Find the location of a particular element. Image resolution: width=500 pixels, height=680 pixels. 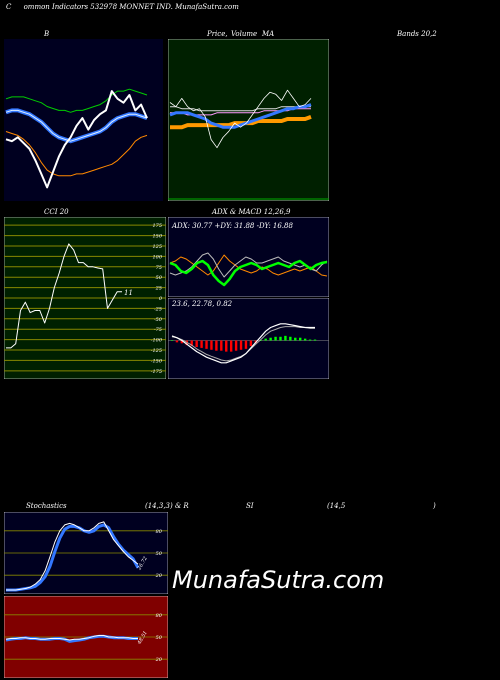

bb-upper-band is located at coordinates (76, 100).